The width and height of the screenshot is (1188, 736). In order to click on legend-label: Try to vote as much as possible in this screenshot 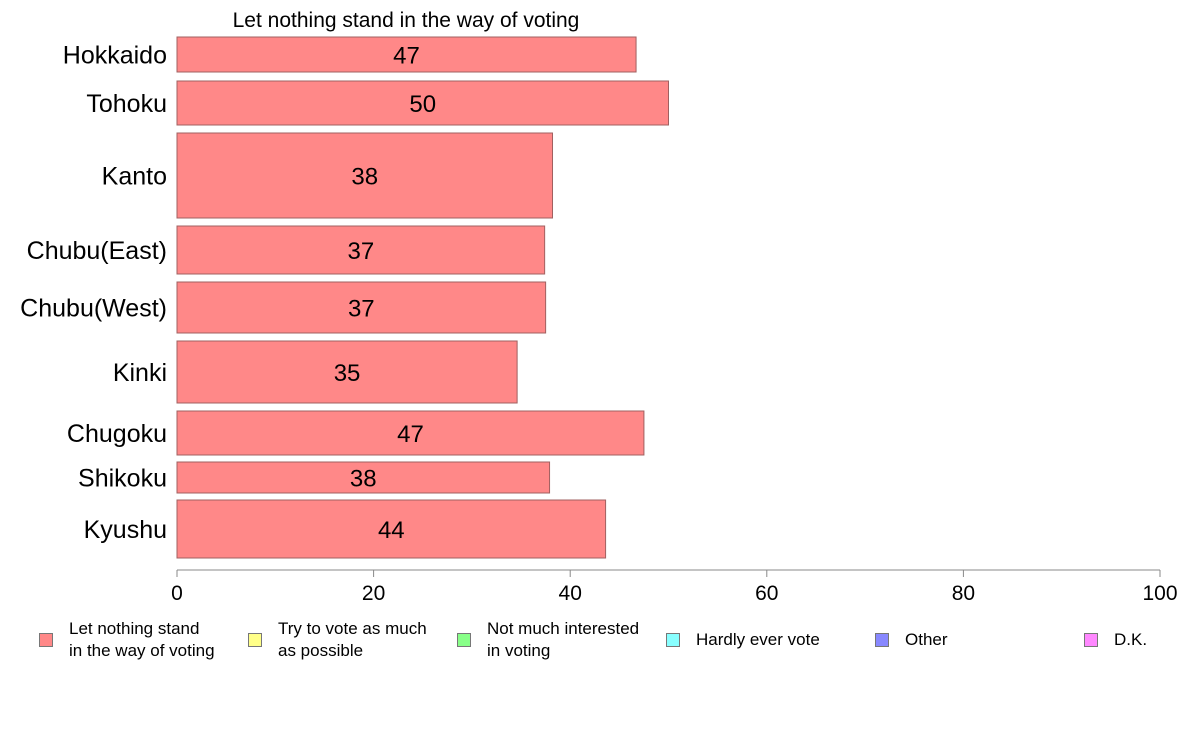, I will do `click(352, 639)`.